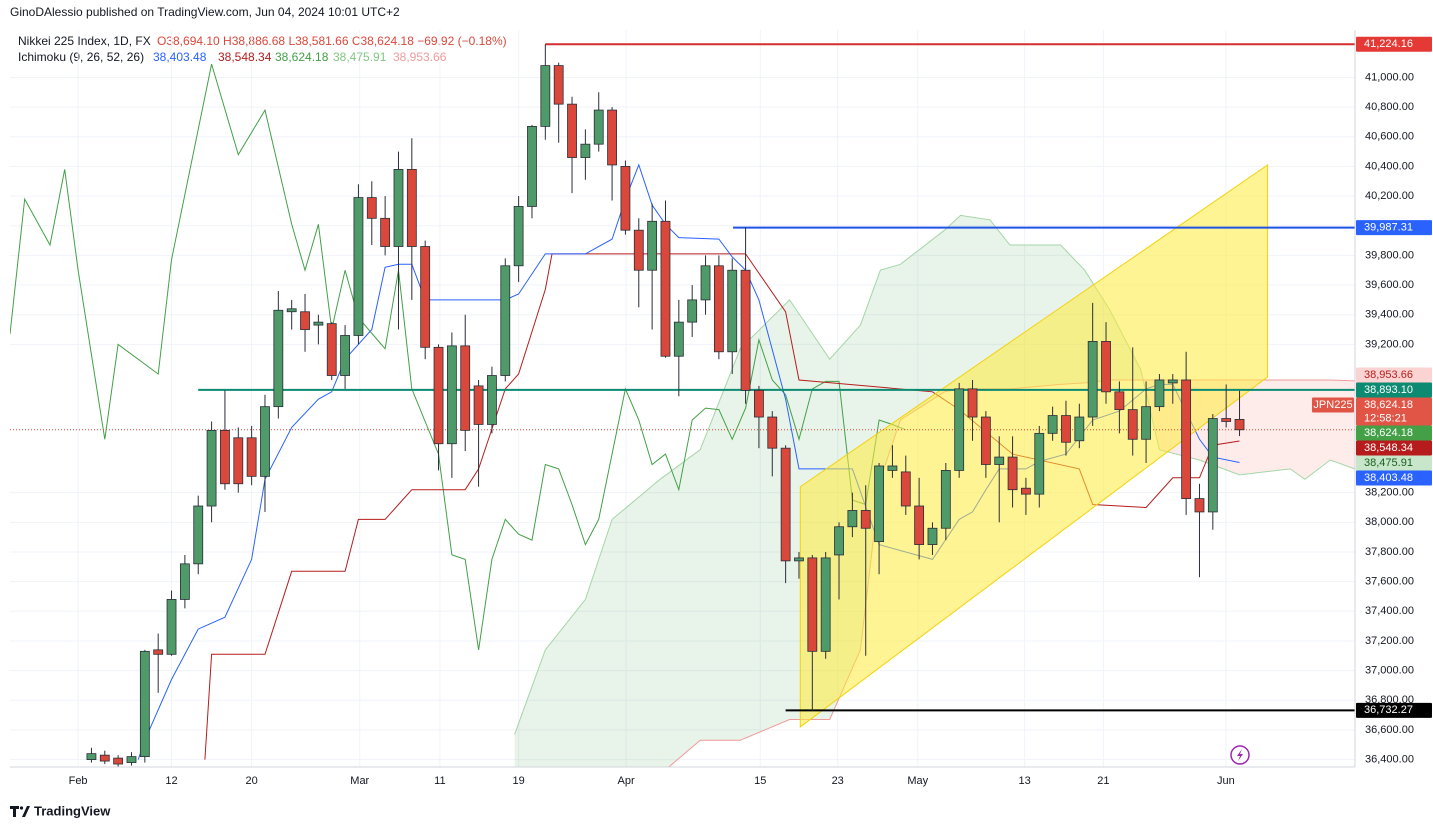 The width and height of the screenshot is (1433, 830). What do you see at coordinates (180, 57) in the screenshot?
I see `legend-indicator-value: 38,403.48` at bounding box center [180, 57].